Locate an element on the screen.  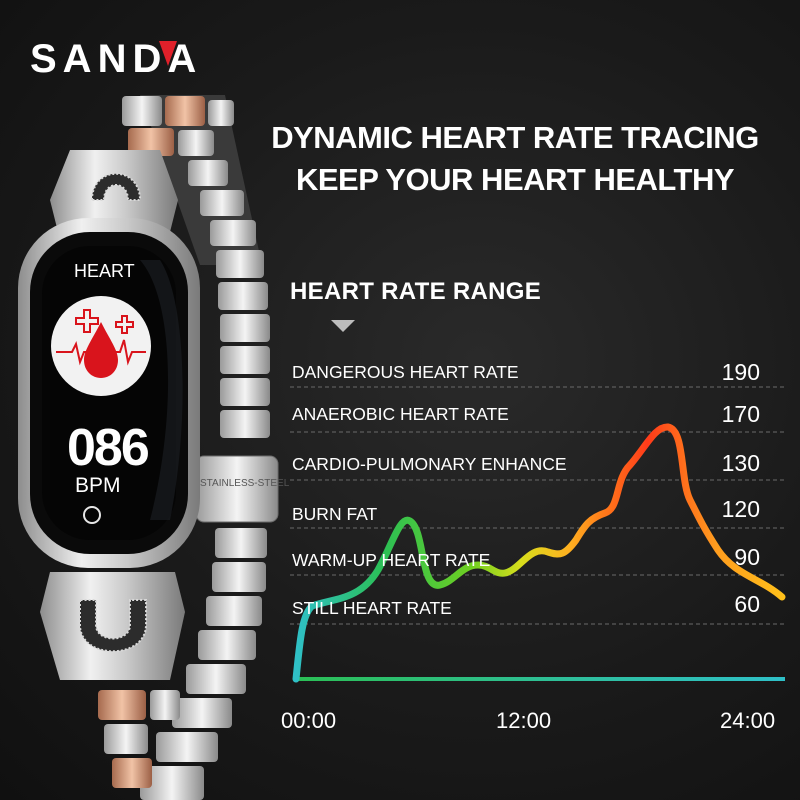
band-clasp: STAINLESS-STEEL is located at coordinates (242, 489).